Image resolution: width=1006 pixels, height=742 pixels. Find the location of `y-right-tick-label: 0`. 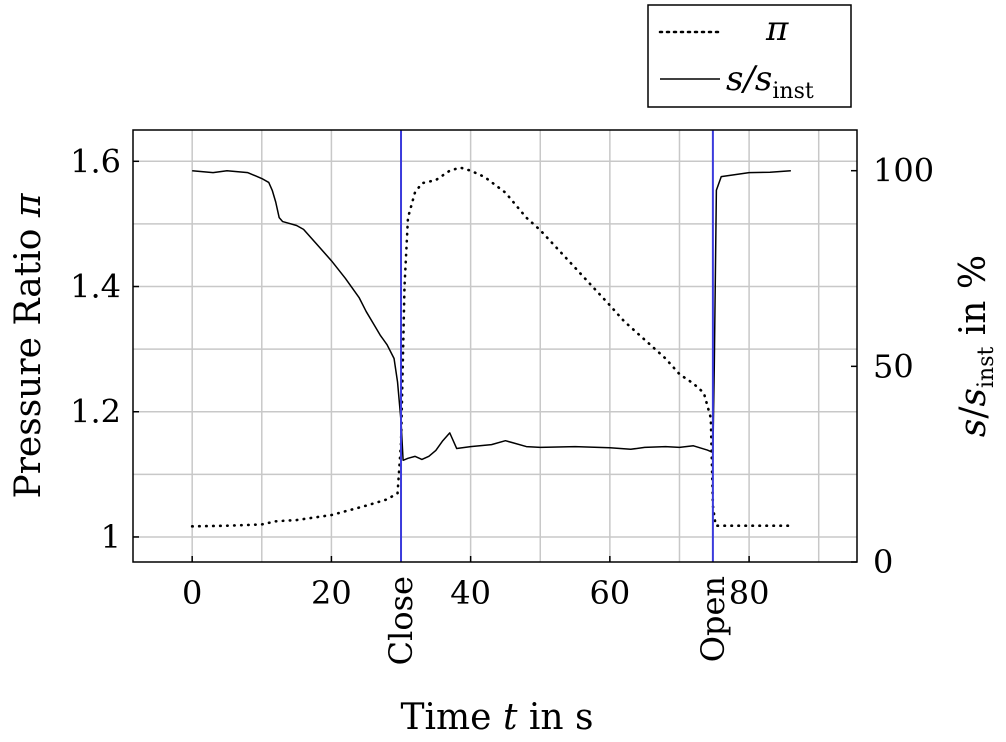

y-right-tick-label: 0 is located at coordinates (883, 562).